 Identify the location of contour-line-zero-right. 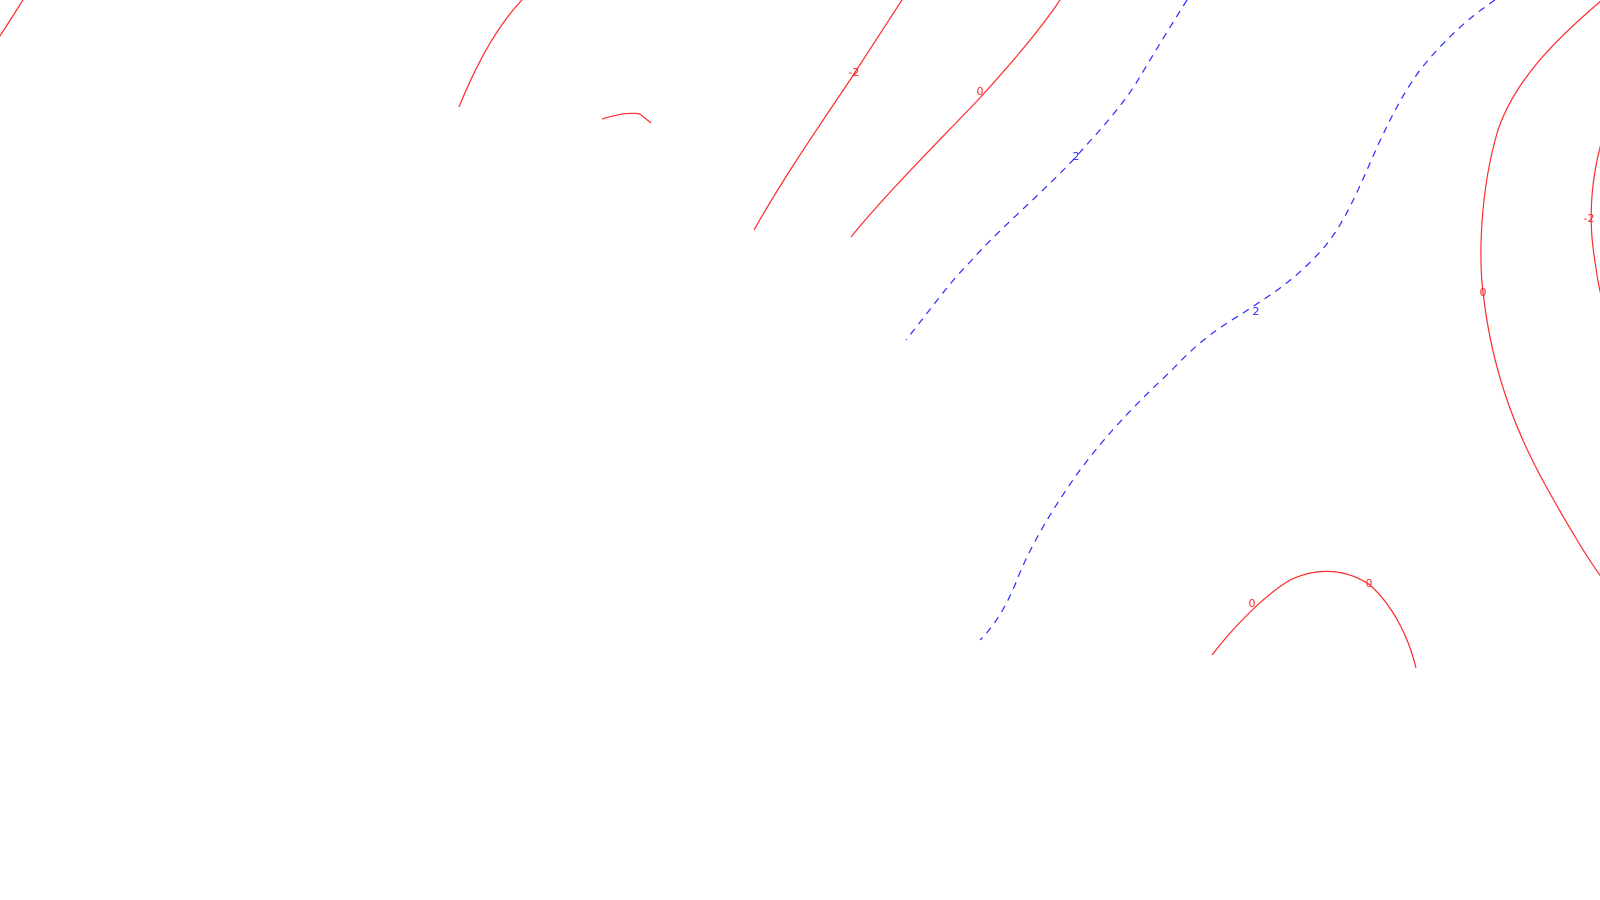
(1540, 288).